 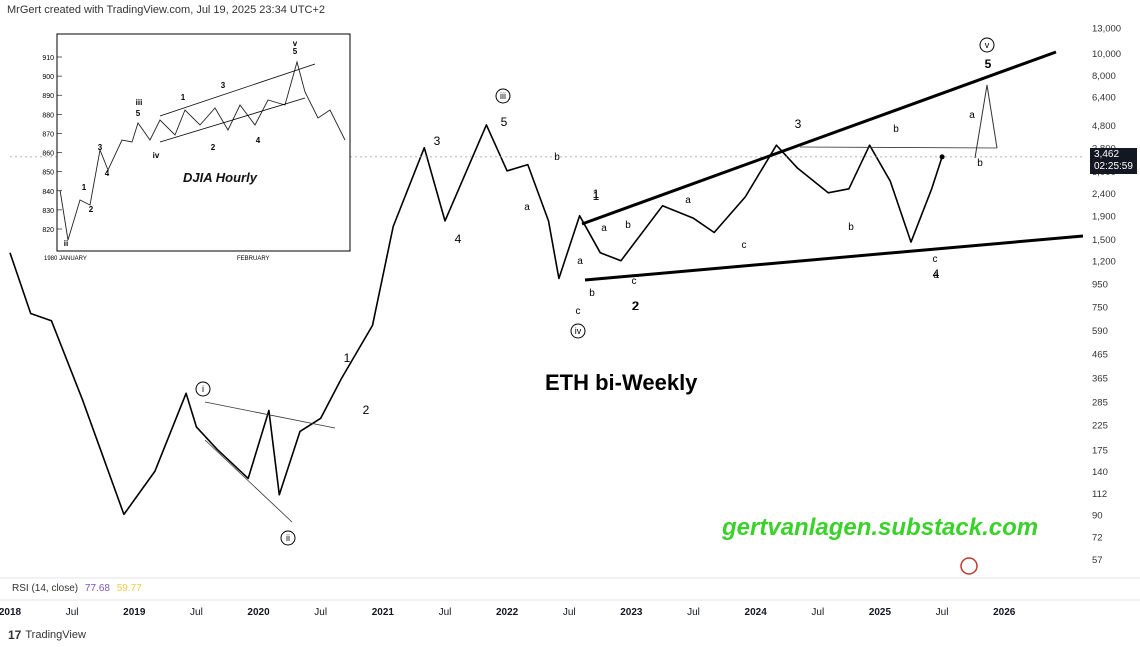 I want to click on y-tick-label: 4,800, so click(x=1104, y=126).